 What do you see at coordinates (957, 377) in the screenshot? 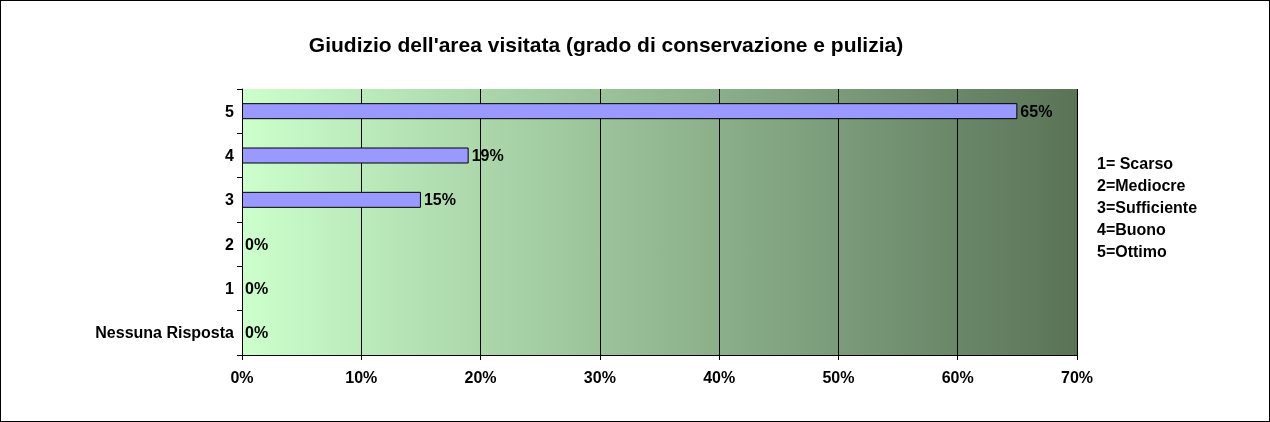
I see `x-tick-label: 60%` at bounding box center [957, 377].